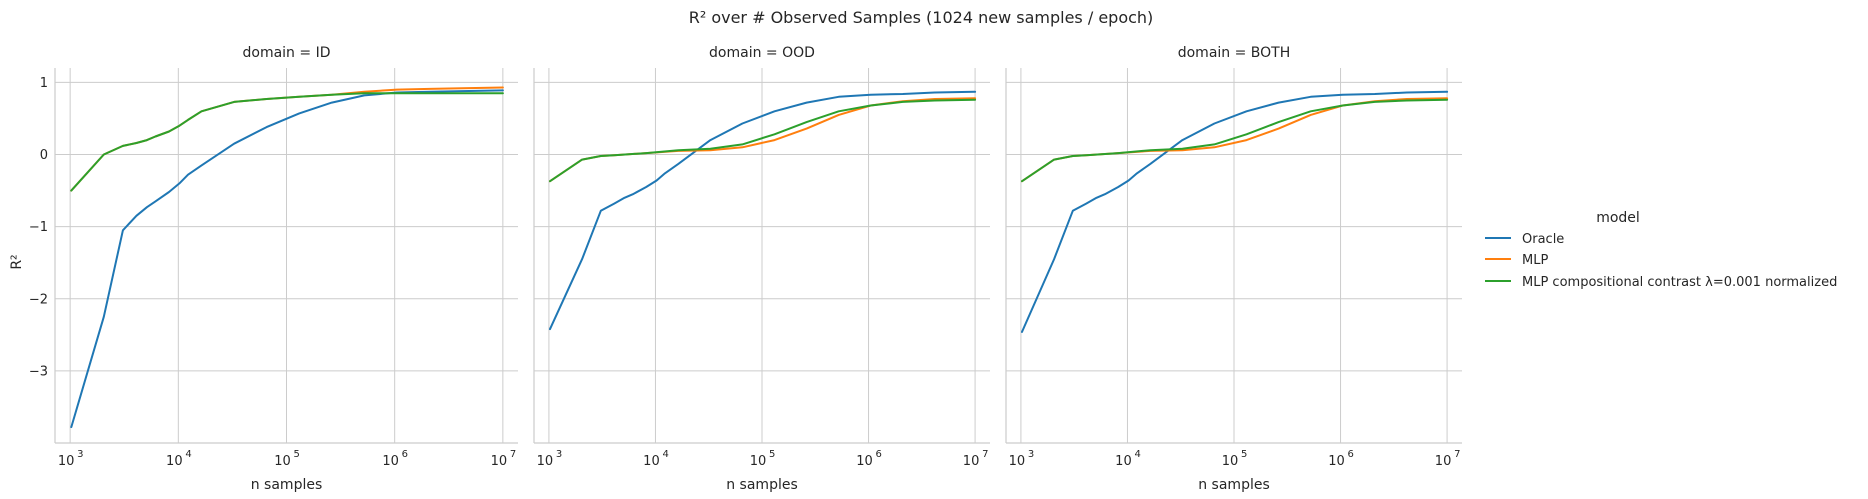 Image resolution: width=1868 pixels, height=499 pixels. Describe the element at coordinates (287, 53) in the screenshot. I see `panel-title: domain = ID` at that location.